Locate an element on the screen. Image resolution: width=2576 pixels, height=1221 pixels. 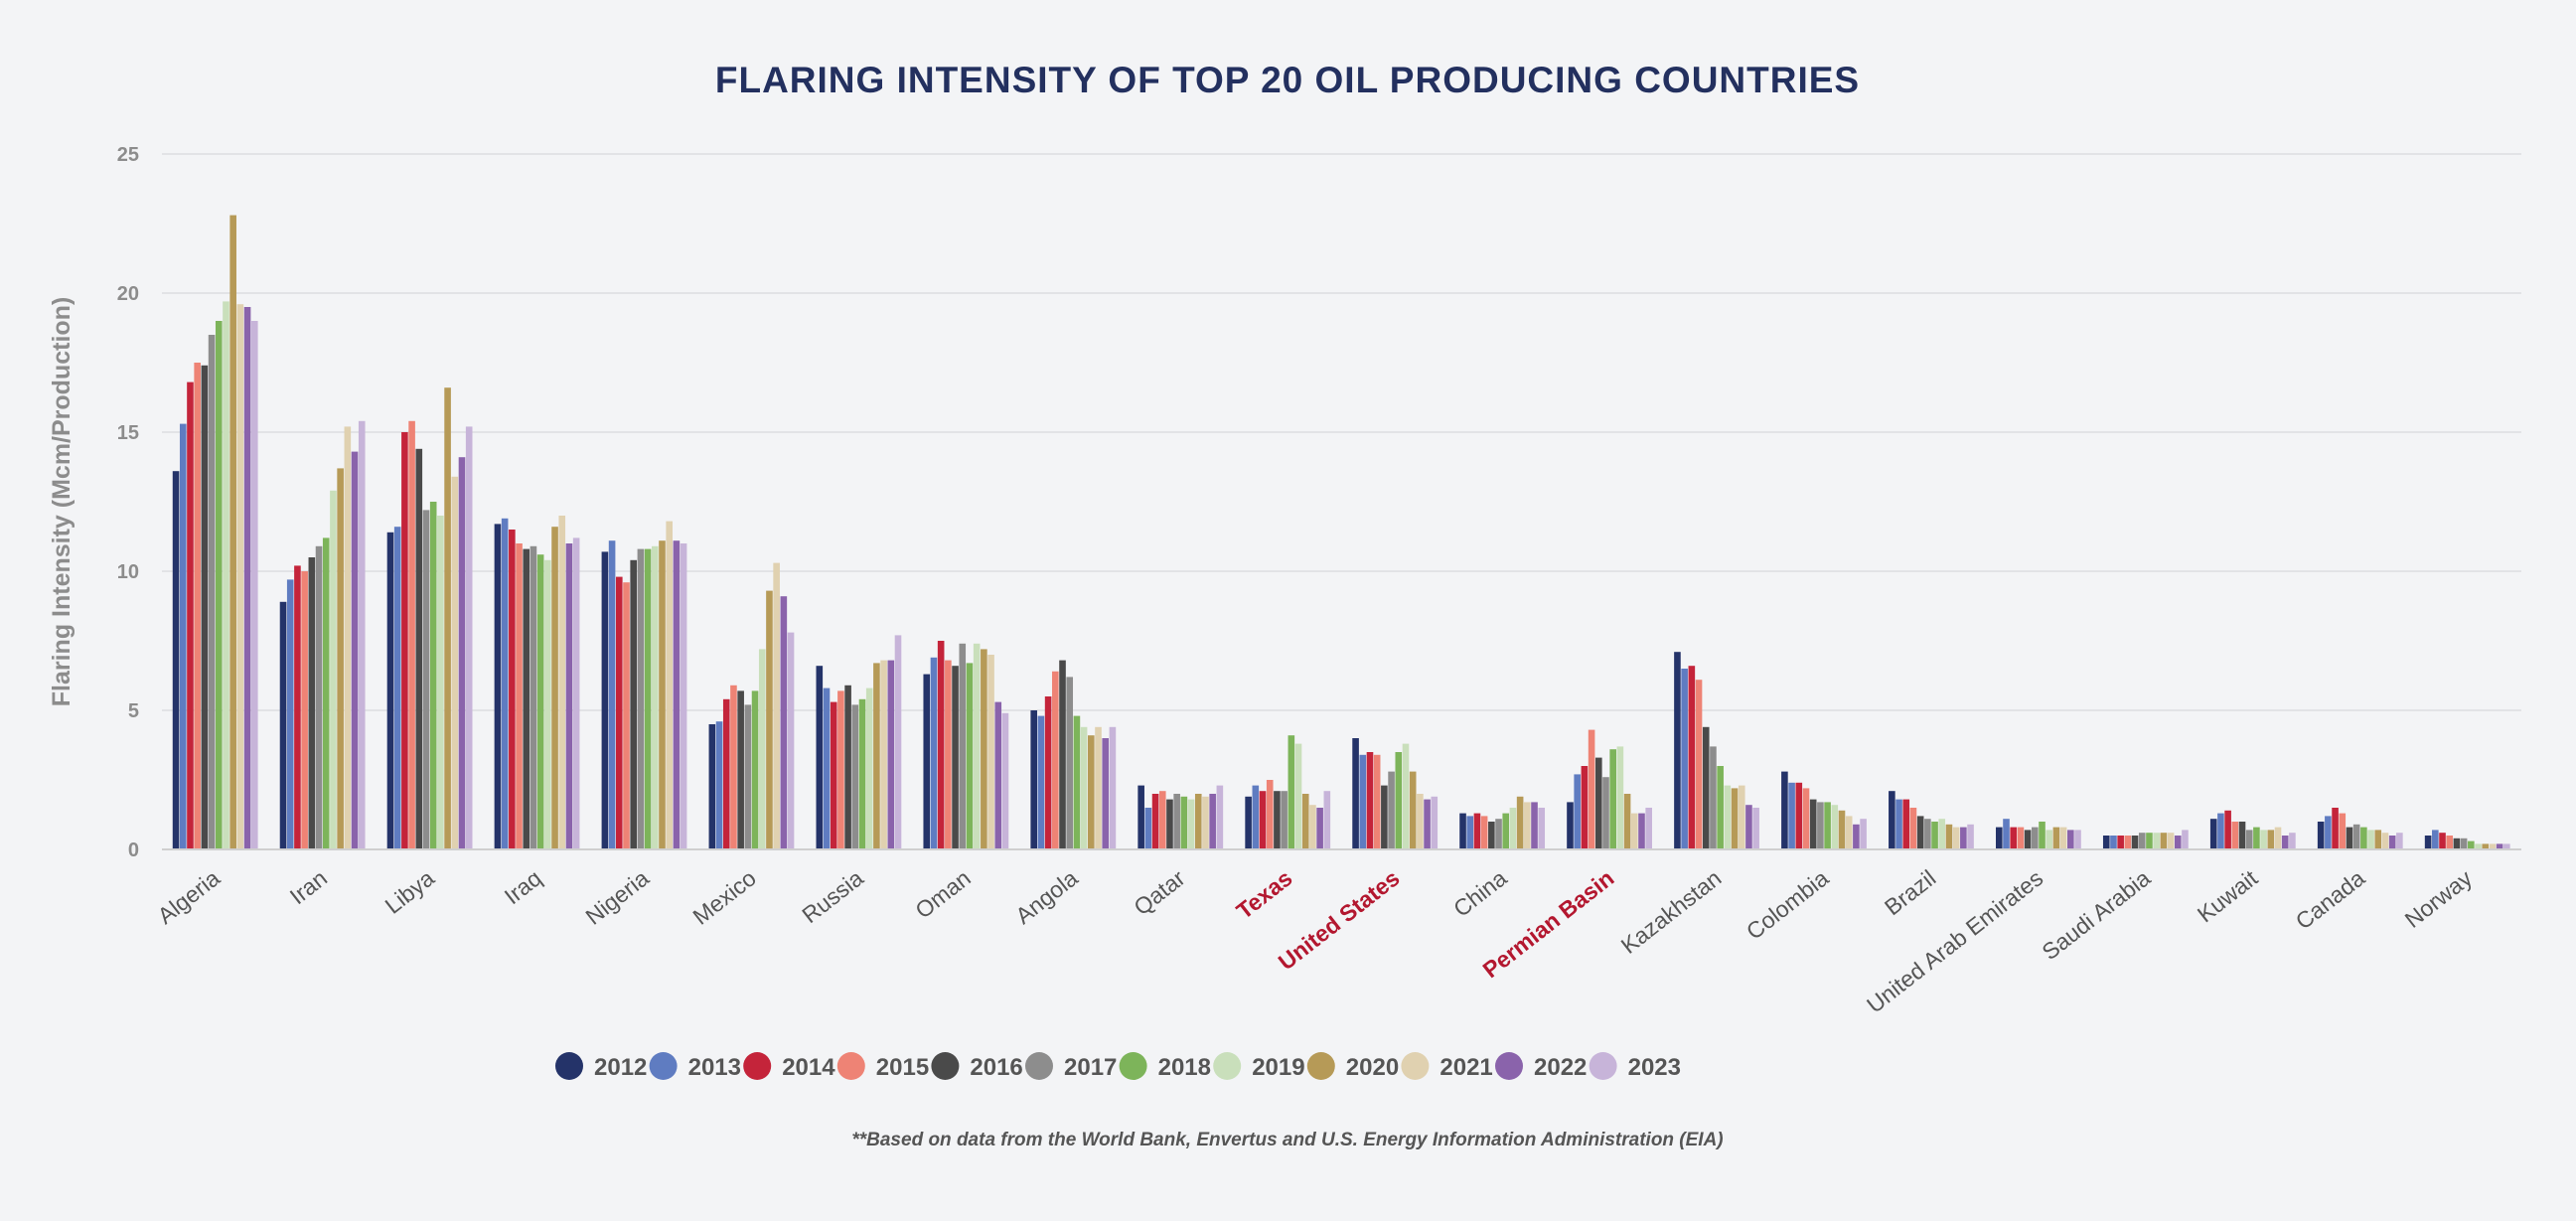
x-tick-label: United Arab Emirates is located at coordinates (1954, 940).